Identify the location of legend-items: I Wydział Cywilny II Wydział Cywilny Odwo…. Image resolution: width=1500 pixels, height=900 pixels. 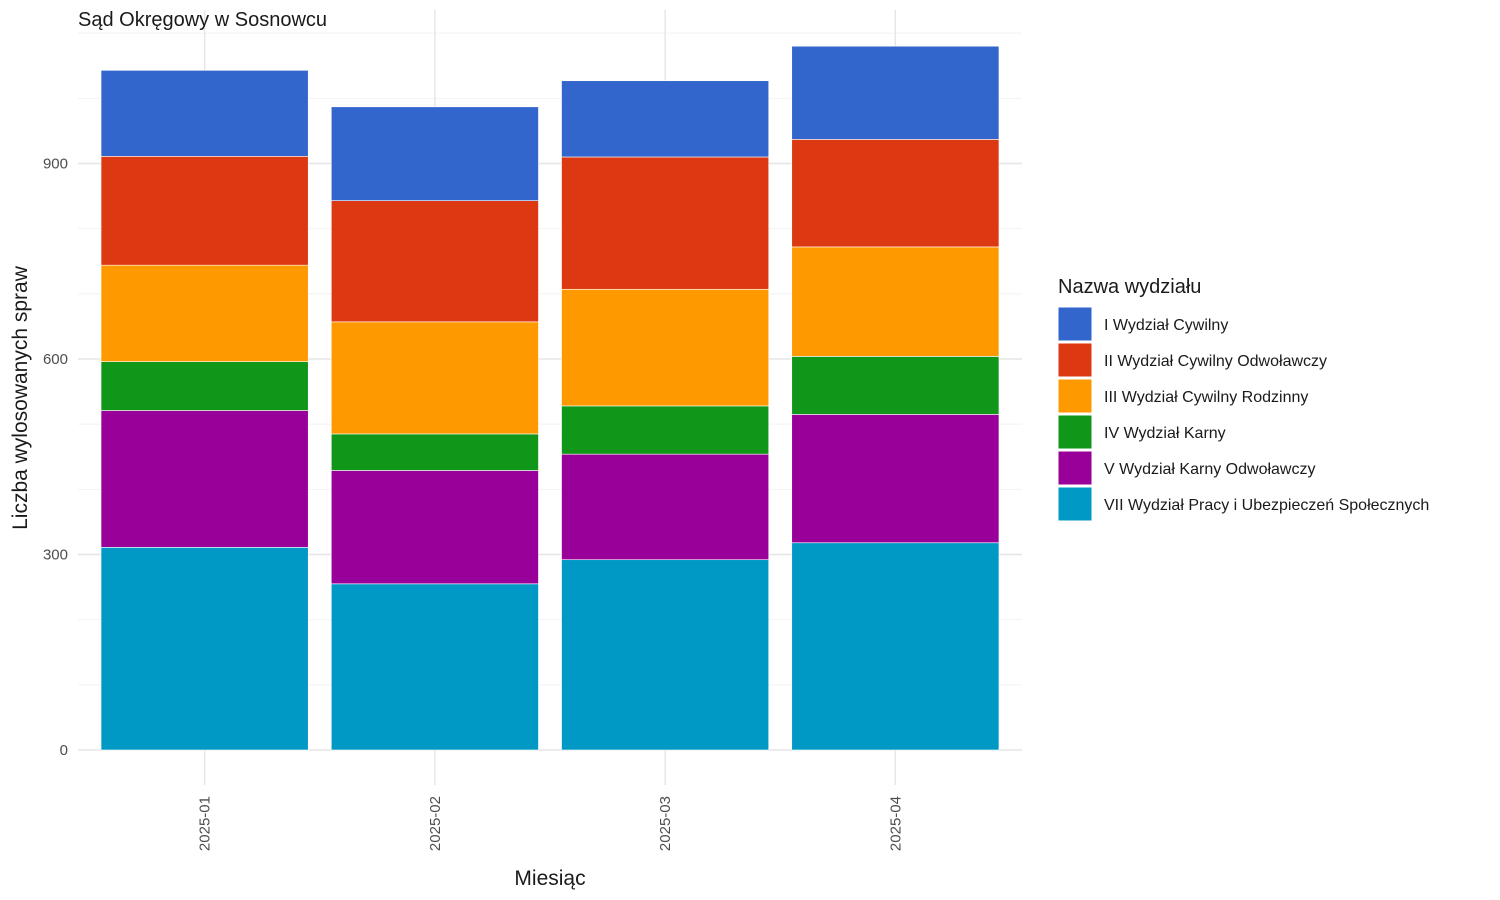
(1243, 414).